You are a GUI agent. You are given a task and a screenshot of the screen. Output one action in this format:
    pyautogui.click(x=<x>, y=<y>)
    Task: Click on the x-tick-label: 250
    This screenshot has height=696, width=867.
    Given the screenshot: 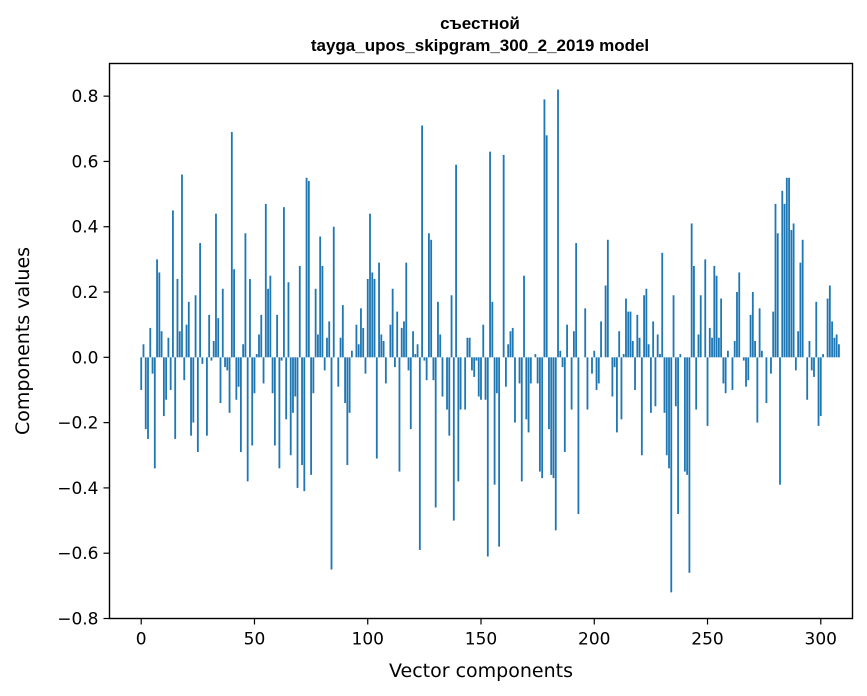 What is the action you would take?
    pyautogui.click(x=707, y=640)
    